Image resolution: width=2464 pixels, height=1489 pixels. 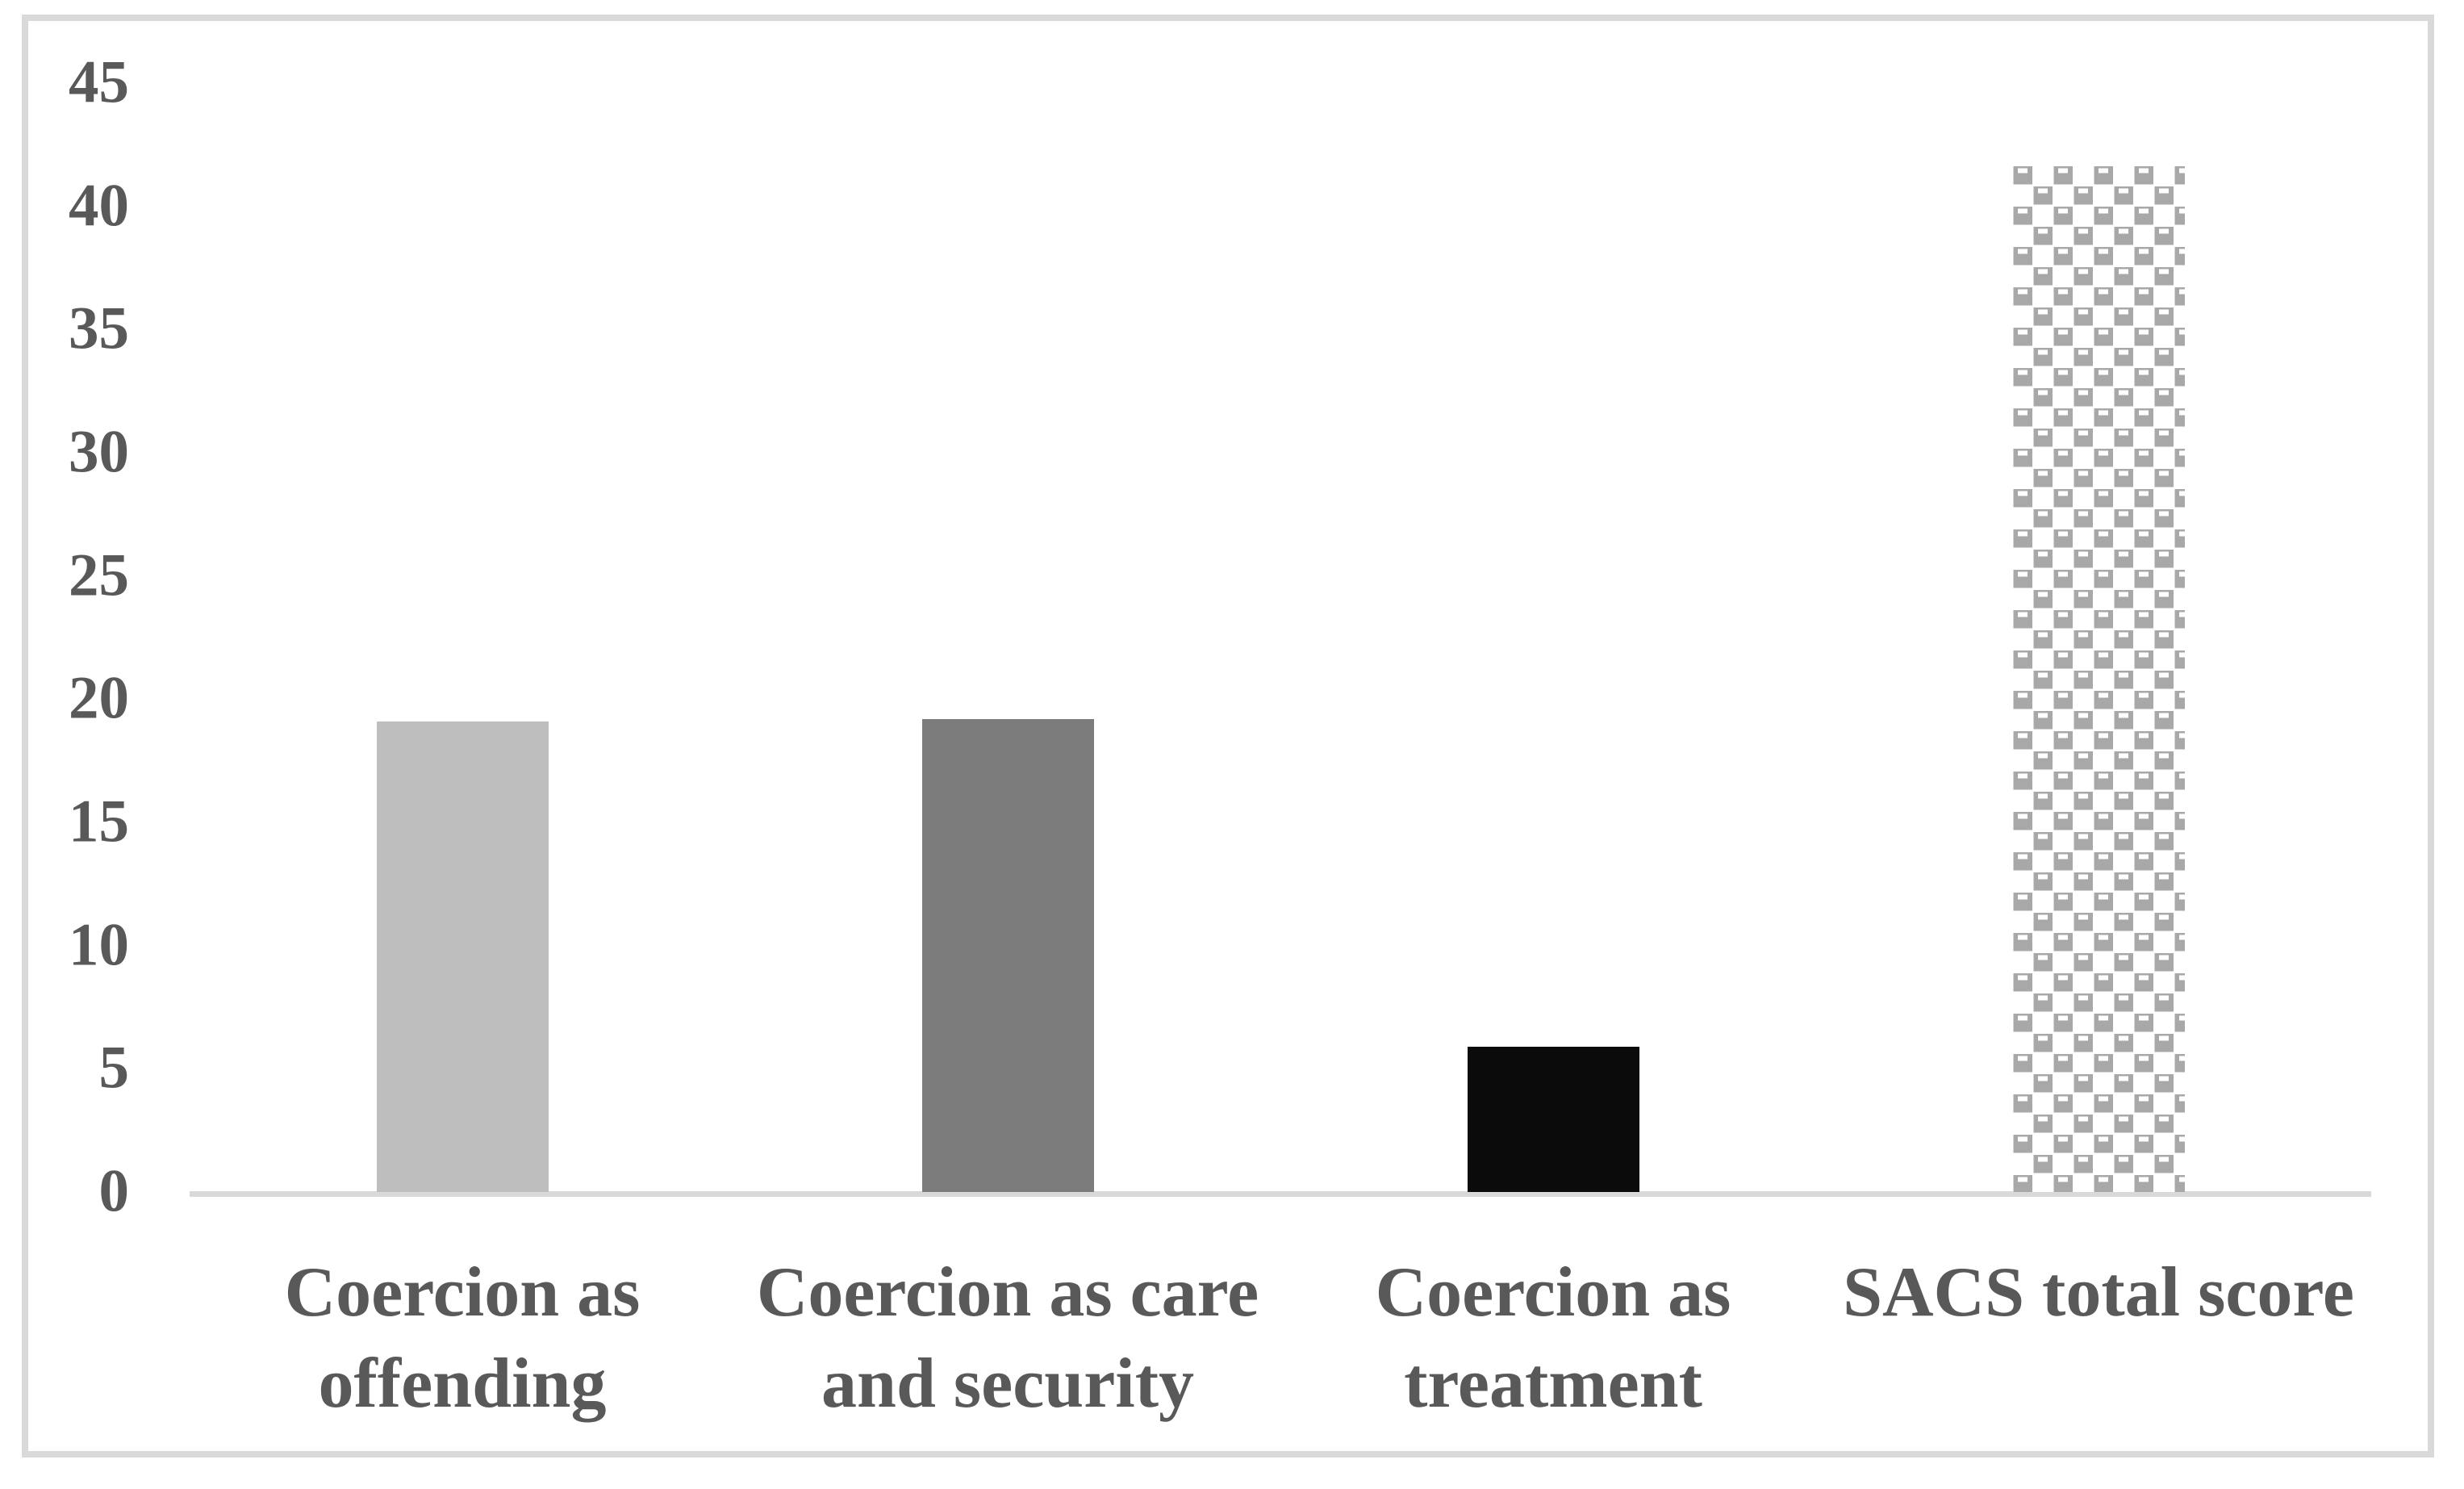 I want to click on x-category-label-2: Coercion as care and security, so click(x=1007, y=1338).